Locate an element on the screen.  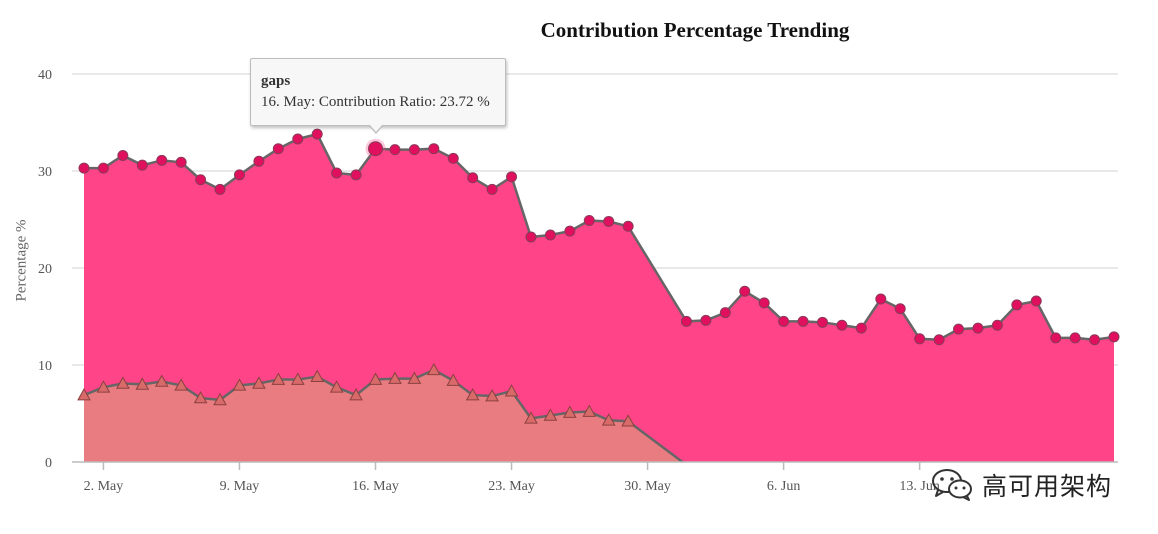
x-tick-label-43: 13. Jun is located at coordinates (919, 486).